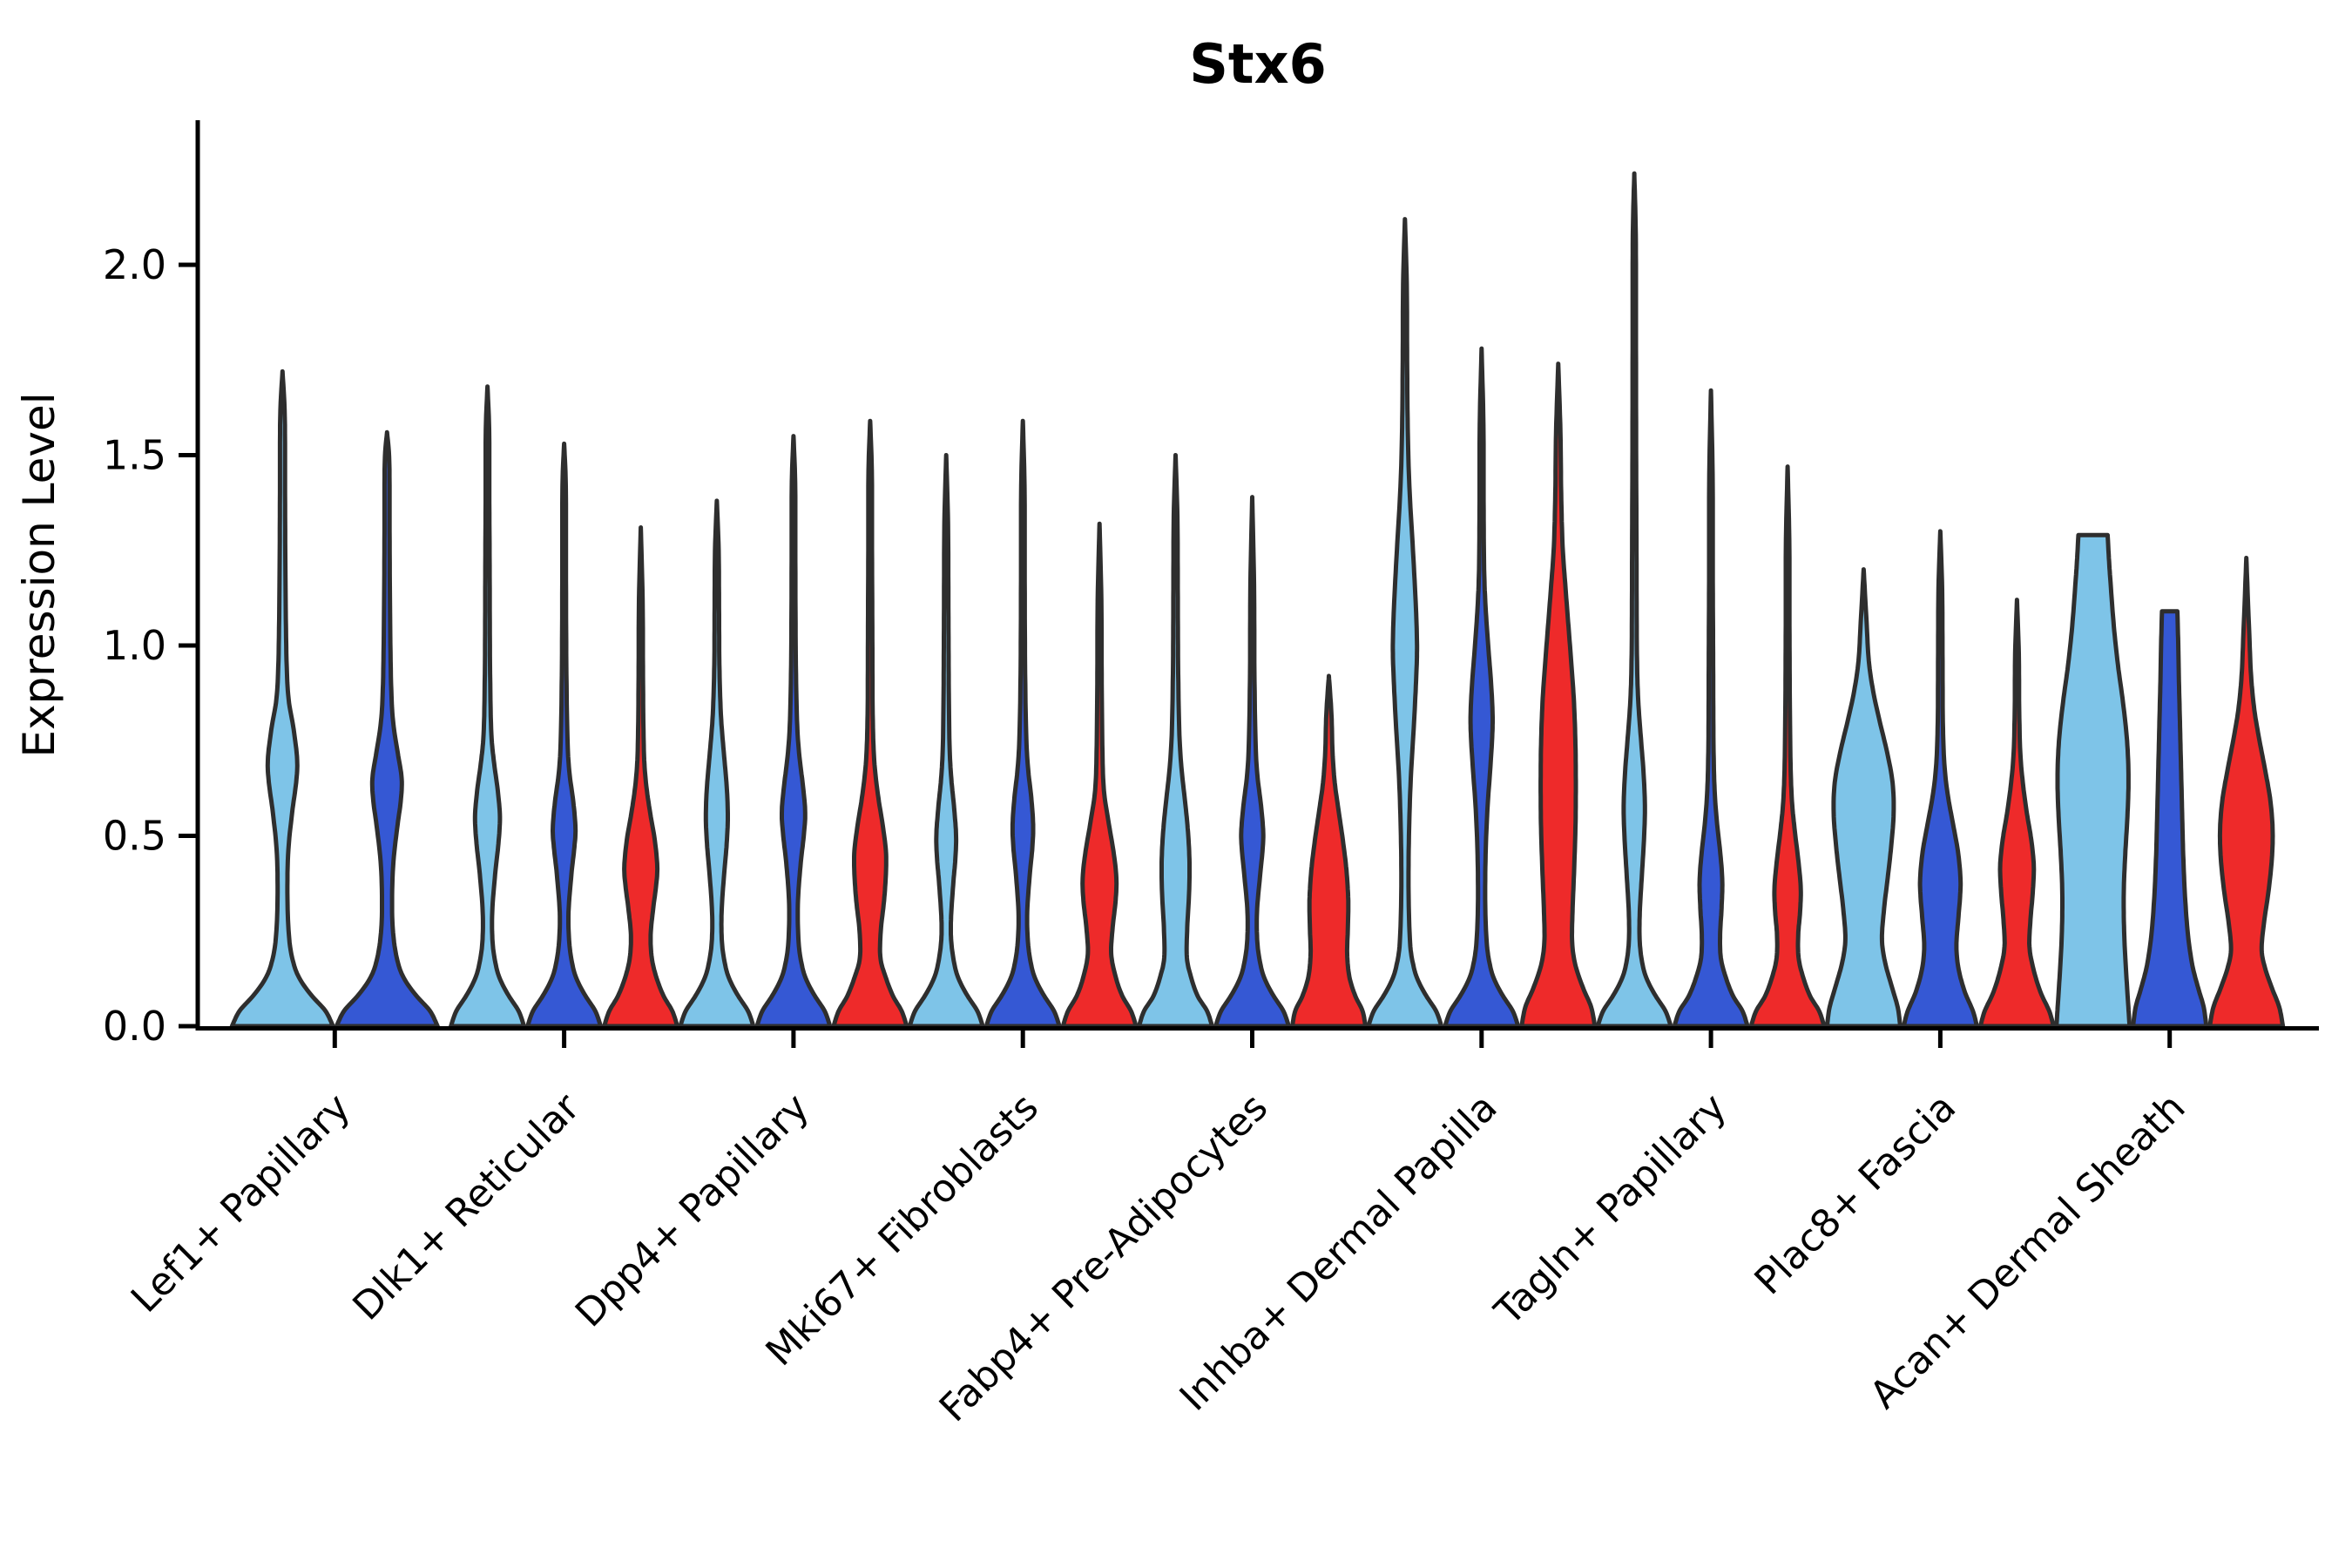  I want to click on y-tick-label: 0.5, so click(134, 836).